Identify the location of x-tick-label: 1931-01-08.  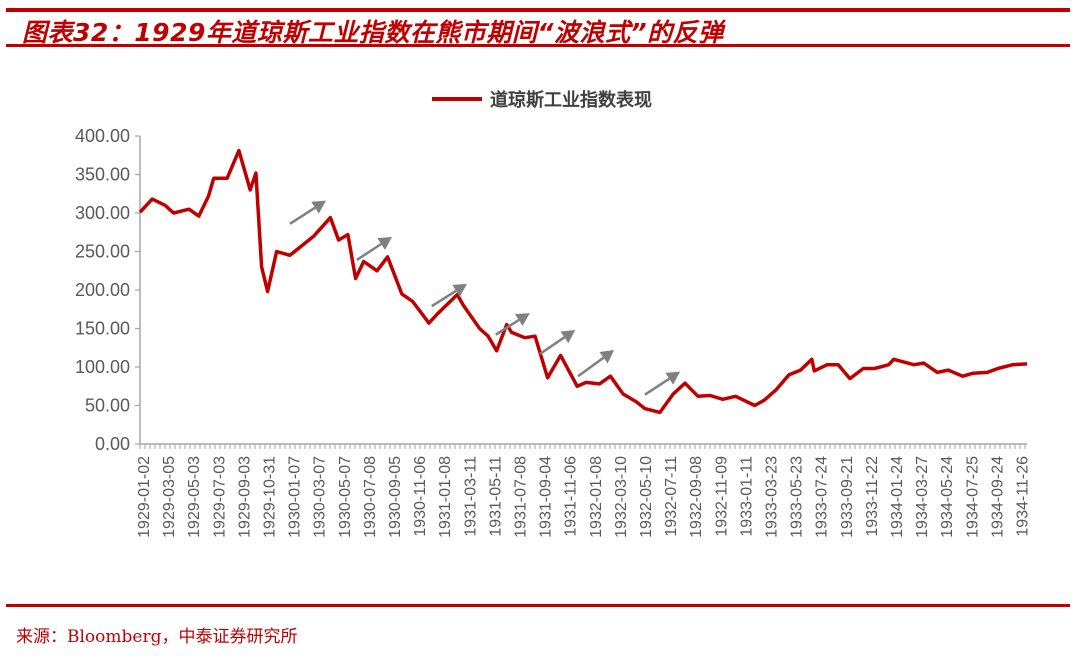
(445, 497).